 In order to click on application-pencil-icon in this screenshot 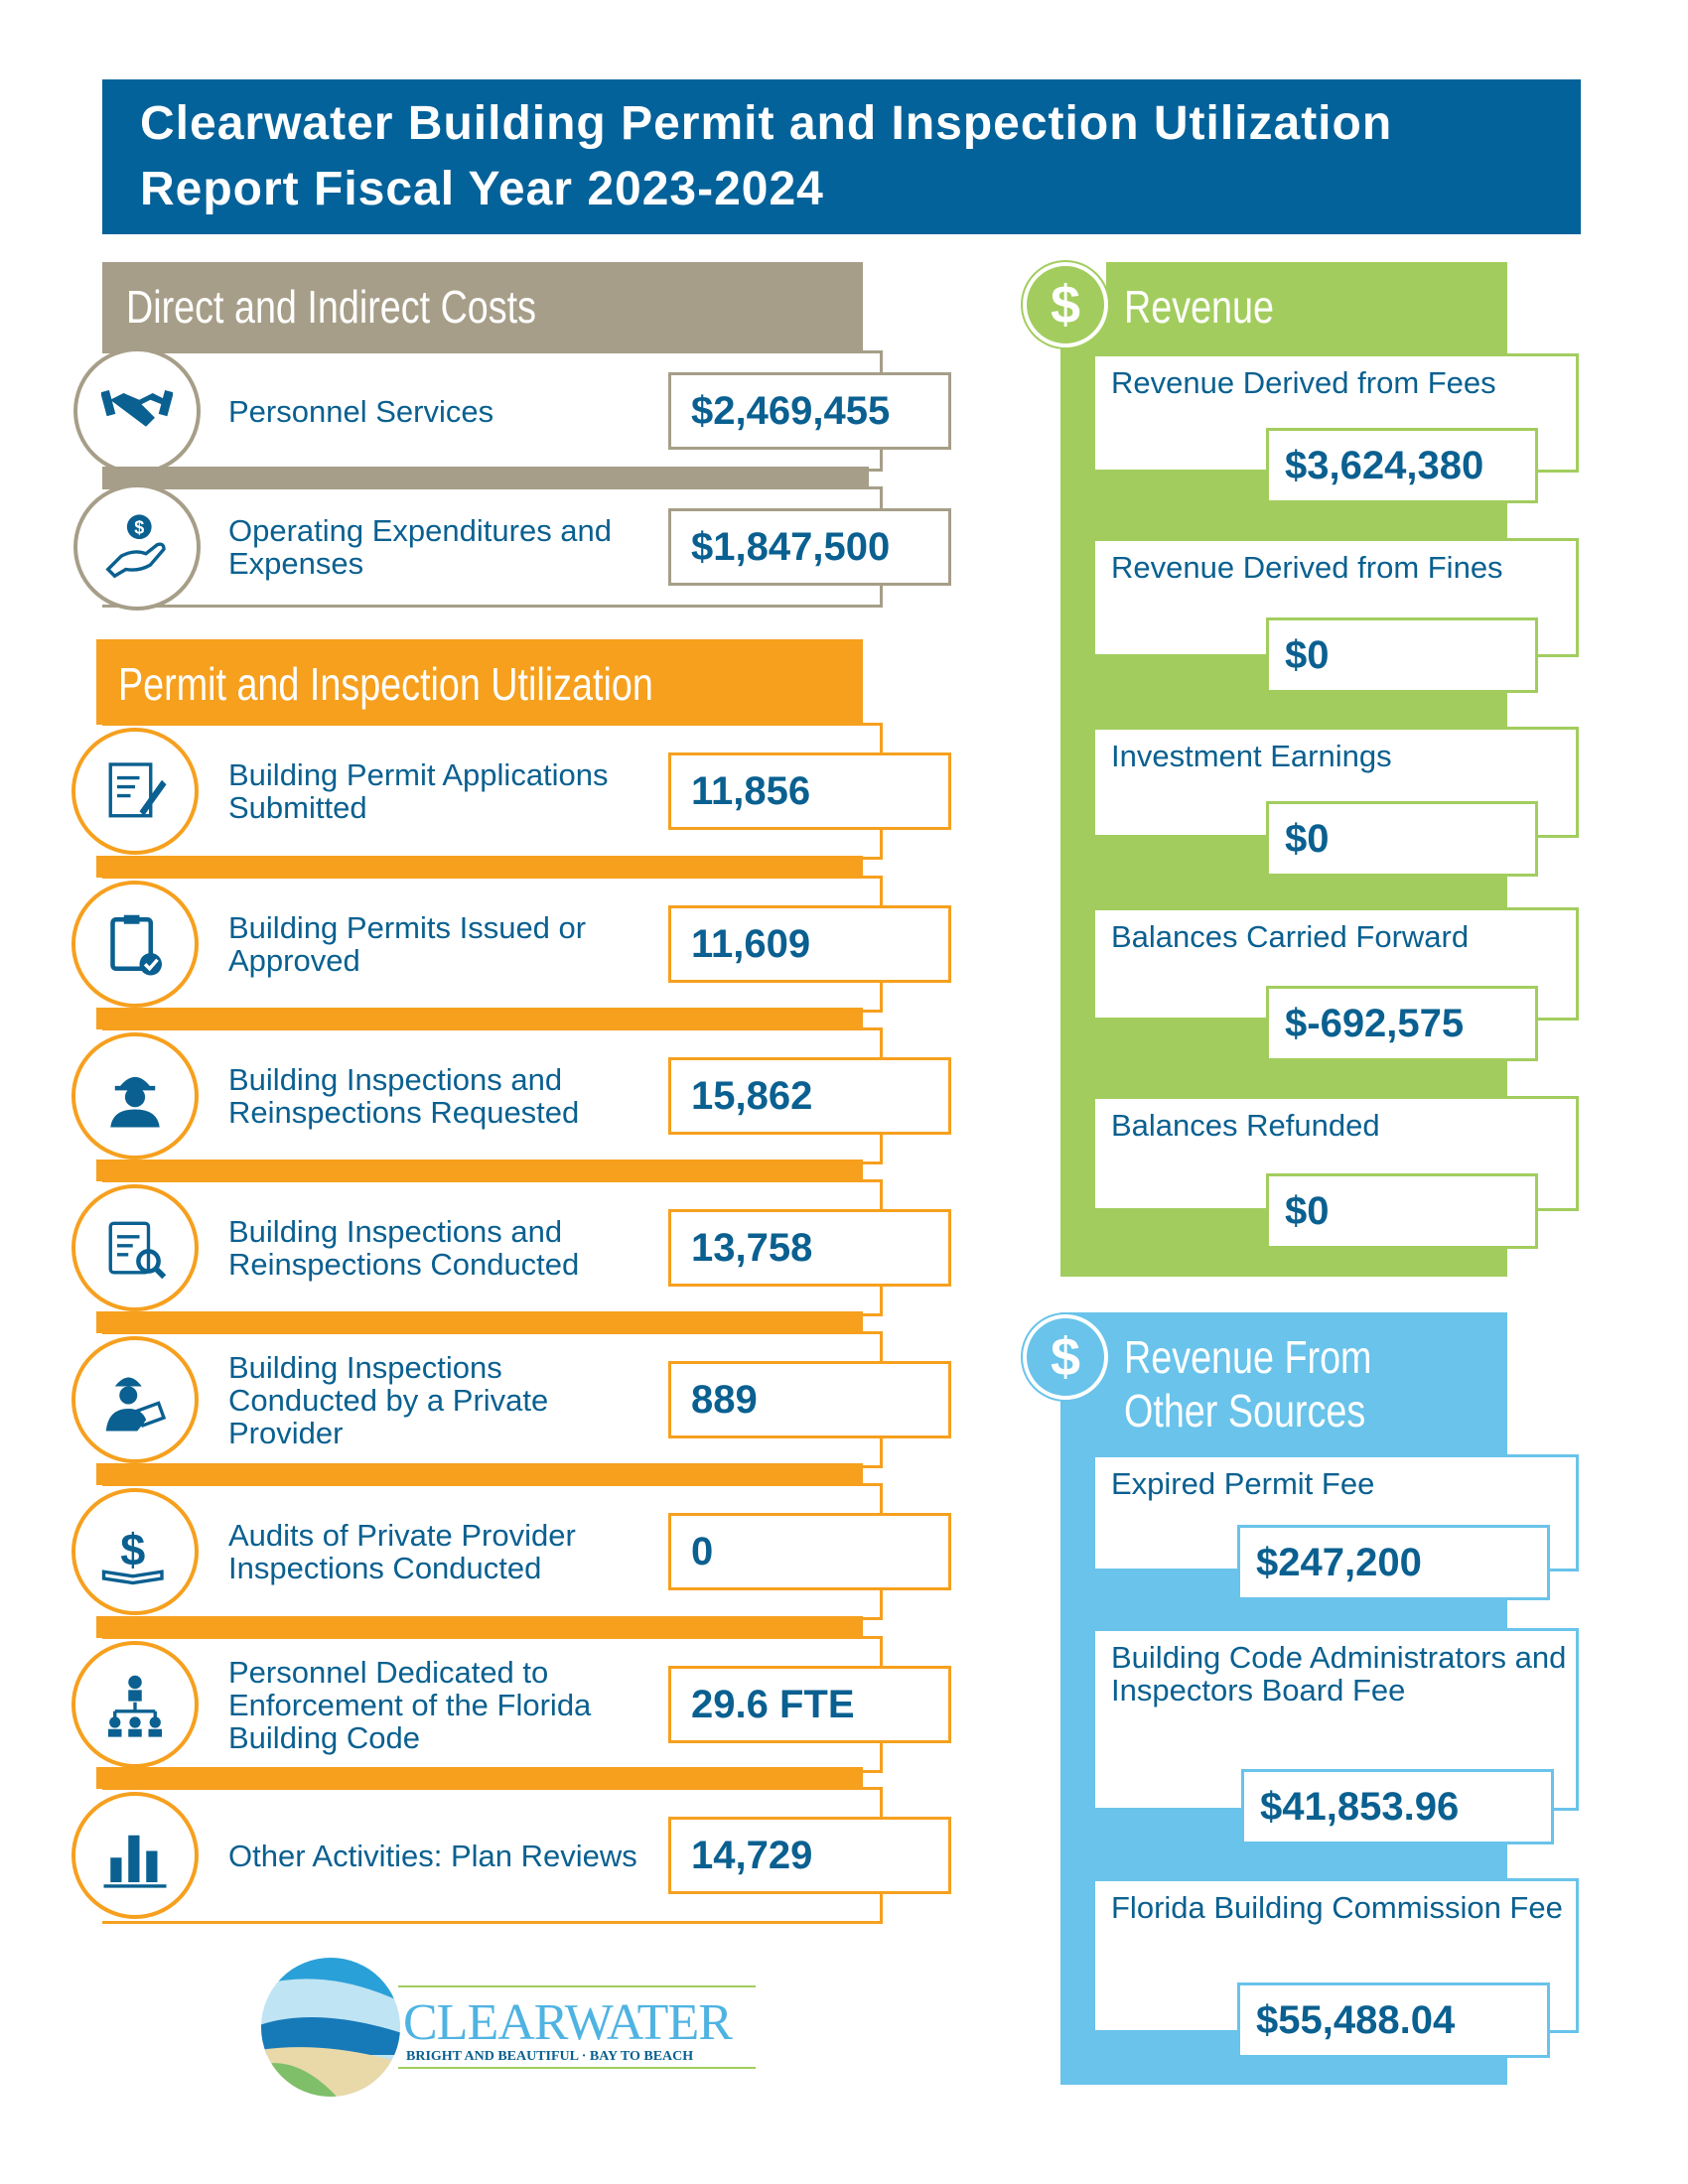, I will do `click(135, 791)`.